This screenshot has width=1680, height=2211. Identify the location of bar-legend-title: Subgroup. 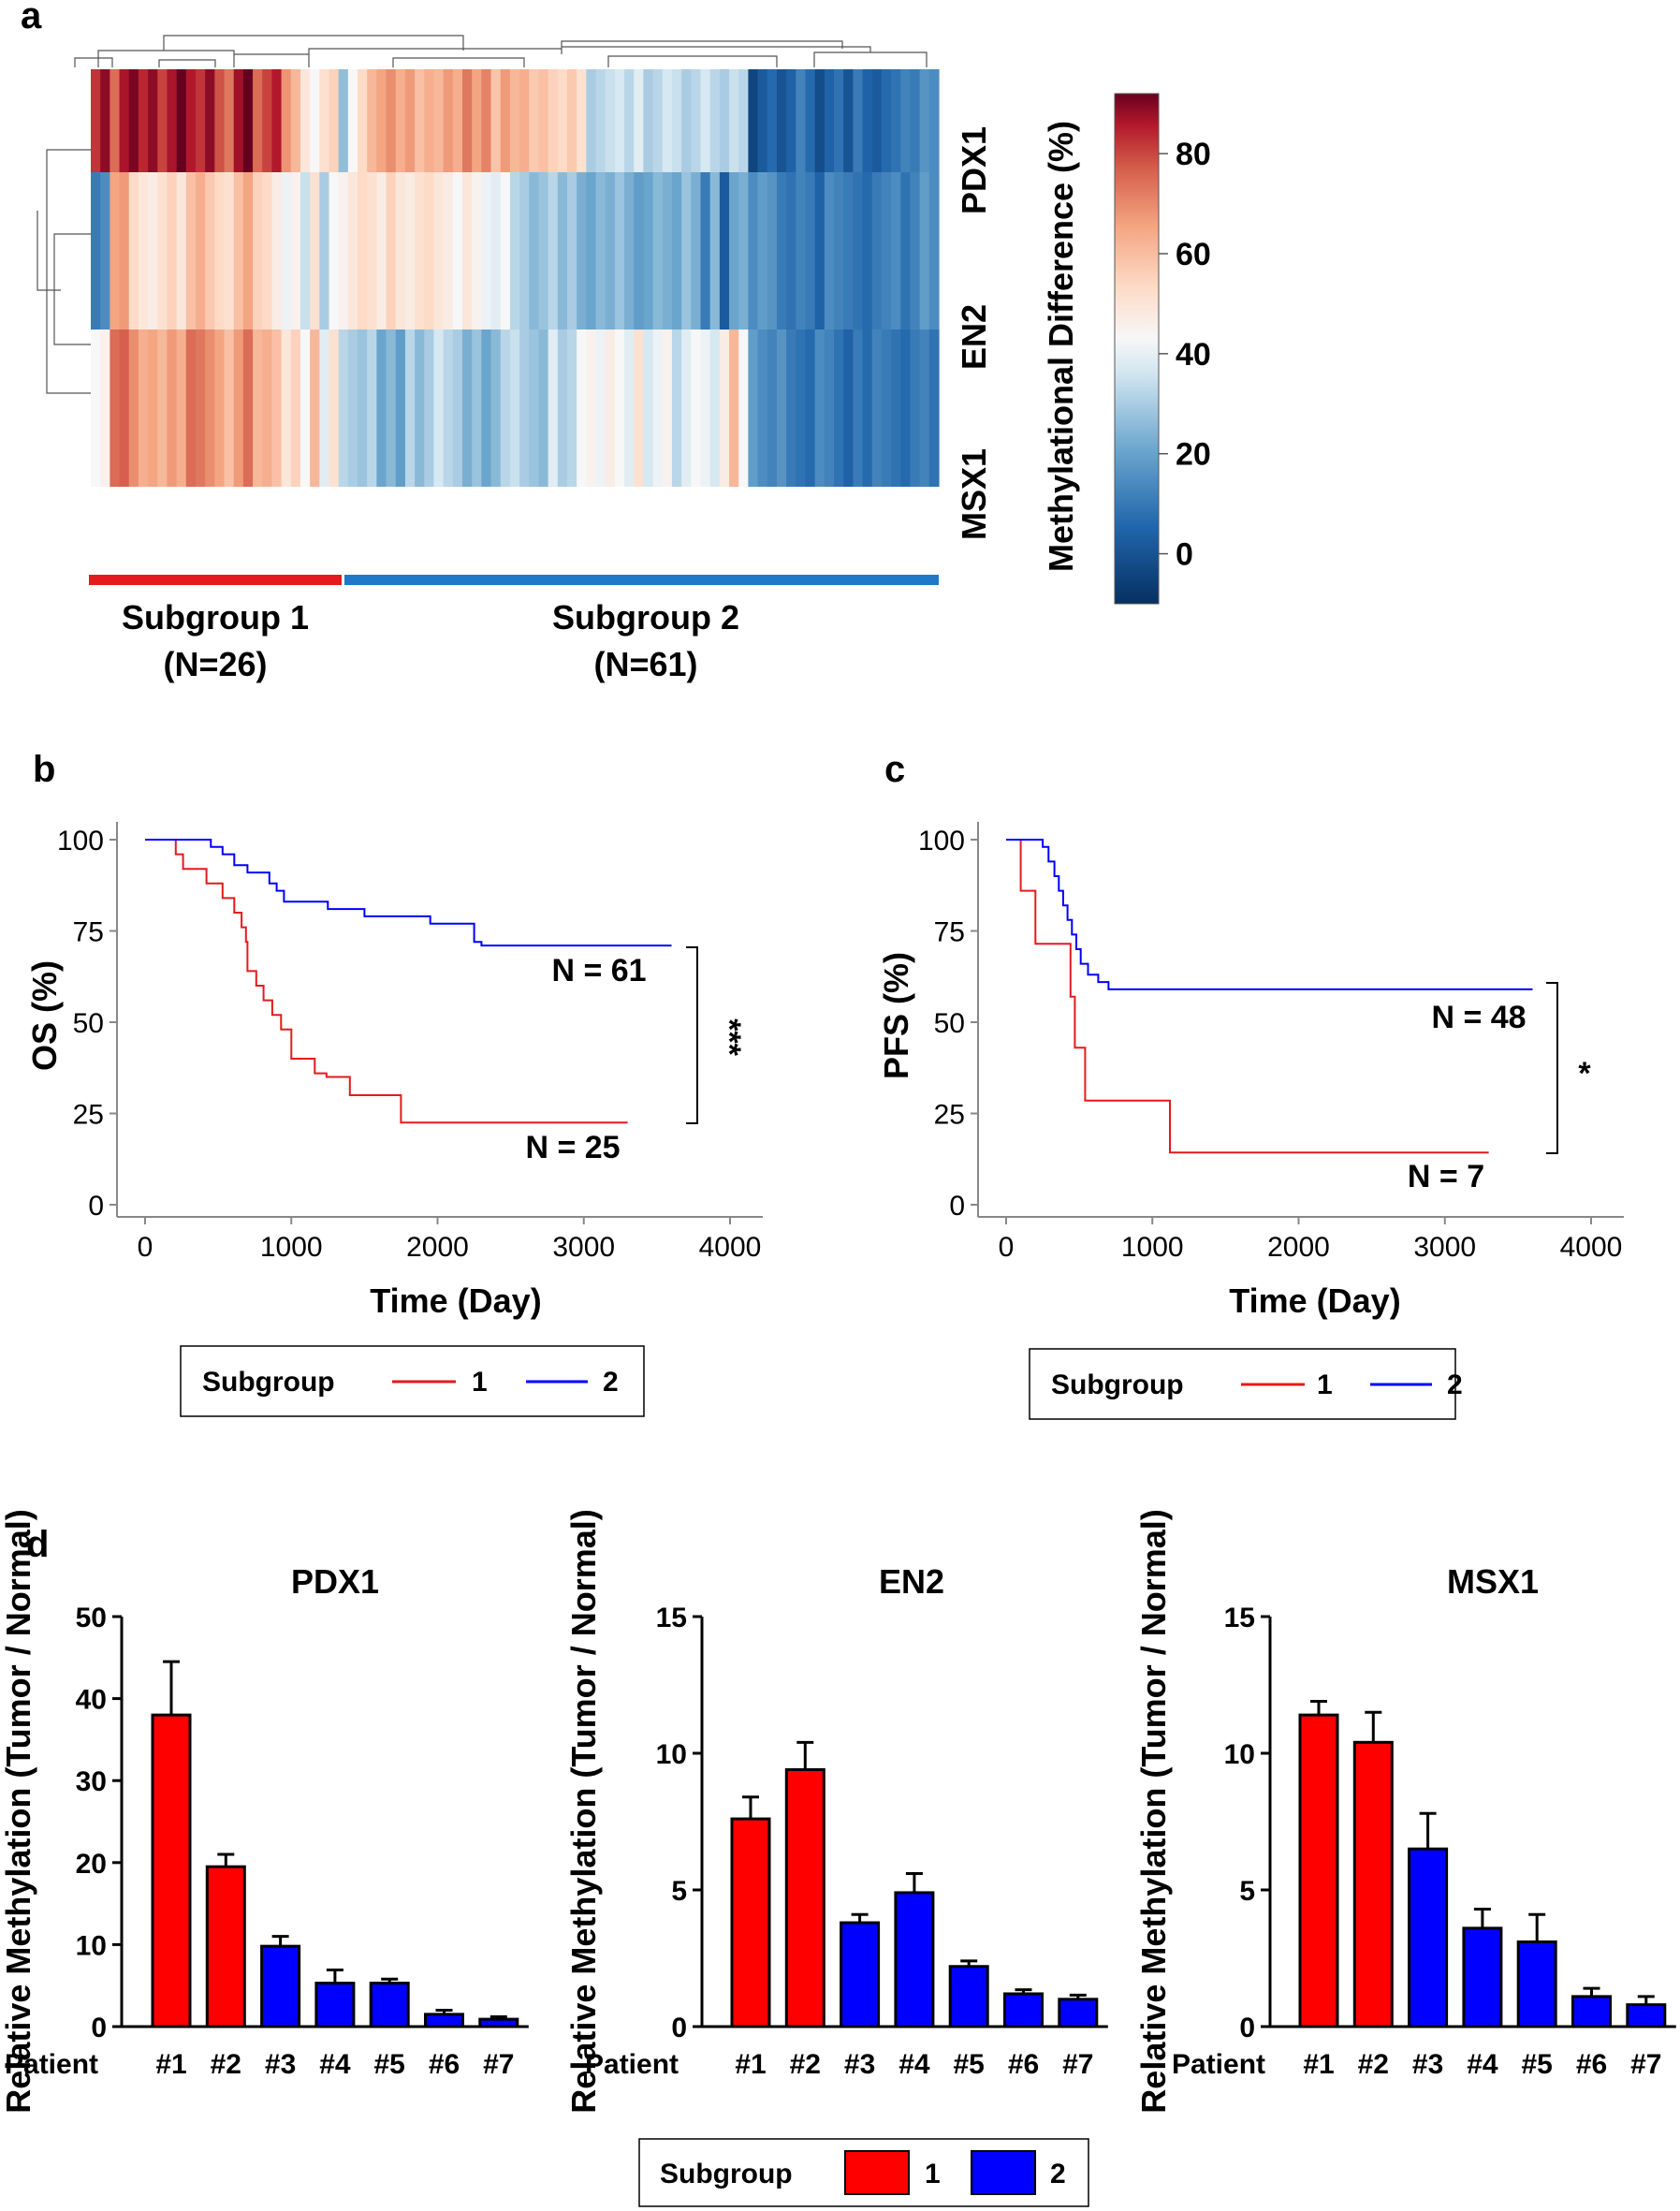
(726, 2174).